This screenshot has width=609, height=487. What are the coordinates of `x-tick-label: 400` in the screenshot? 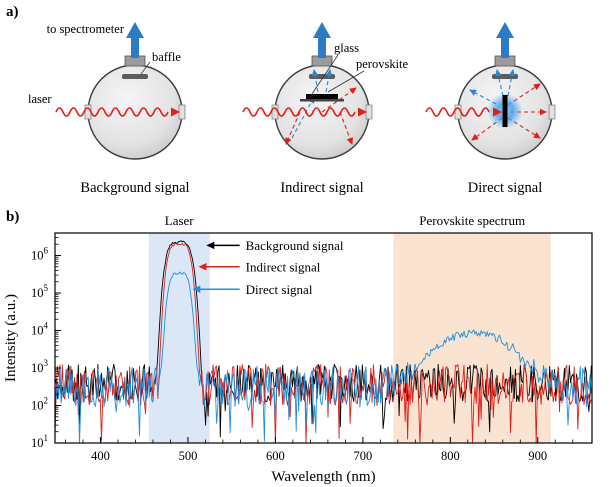 It's located at (100, 456).